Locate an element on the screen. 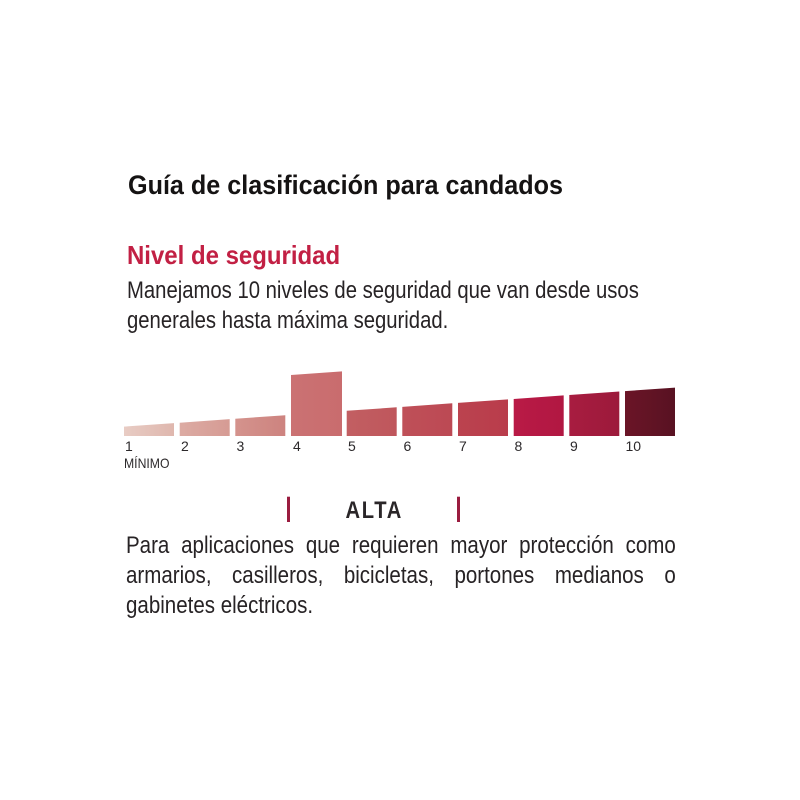 The height and width of the screenshot is (800, 800). svg-text: 5 is located at coordinates (352, 446).